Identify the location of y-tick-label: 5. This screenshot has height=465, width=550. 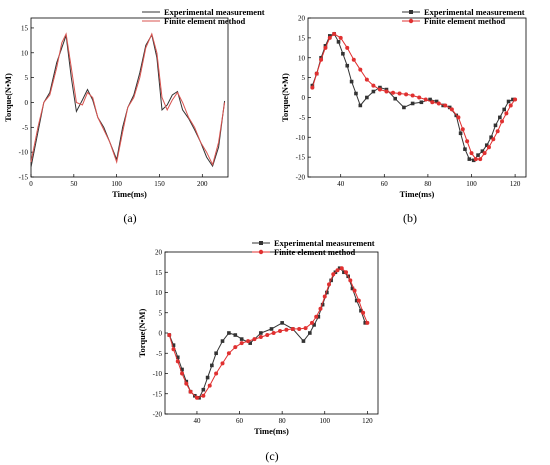
(304, 78).